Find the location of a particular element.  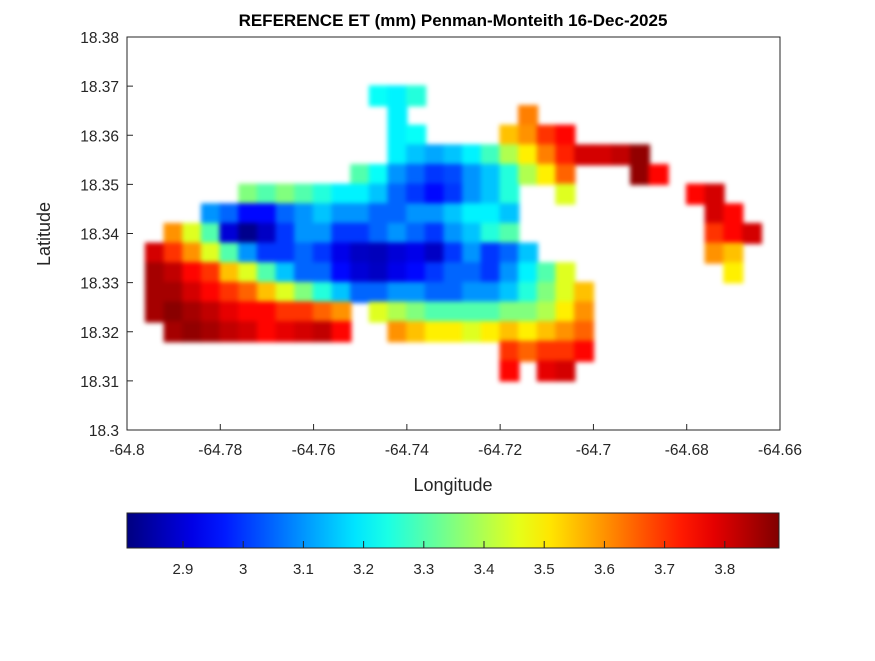

y-tick-label: 18.33 is located at coordinates (99, 284).